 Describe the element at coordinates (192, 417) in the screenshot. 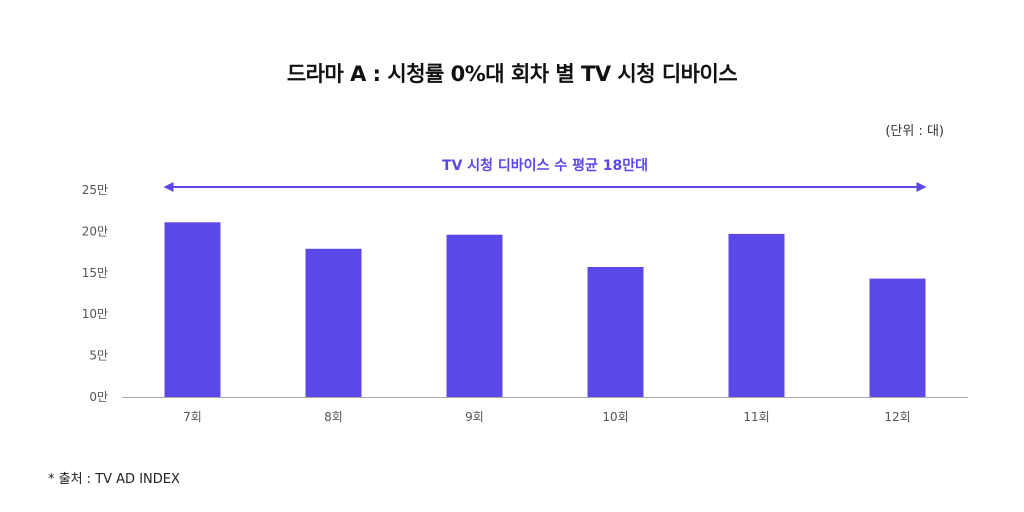

I see `x-tick-label: 7회` at that location.